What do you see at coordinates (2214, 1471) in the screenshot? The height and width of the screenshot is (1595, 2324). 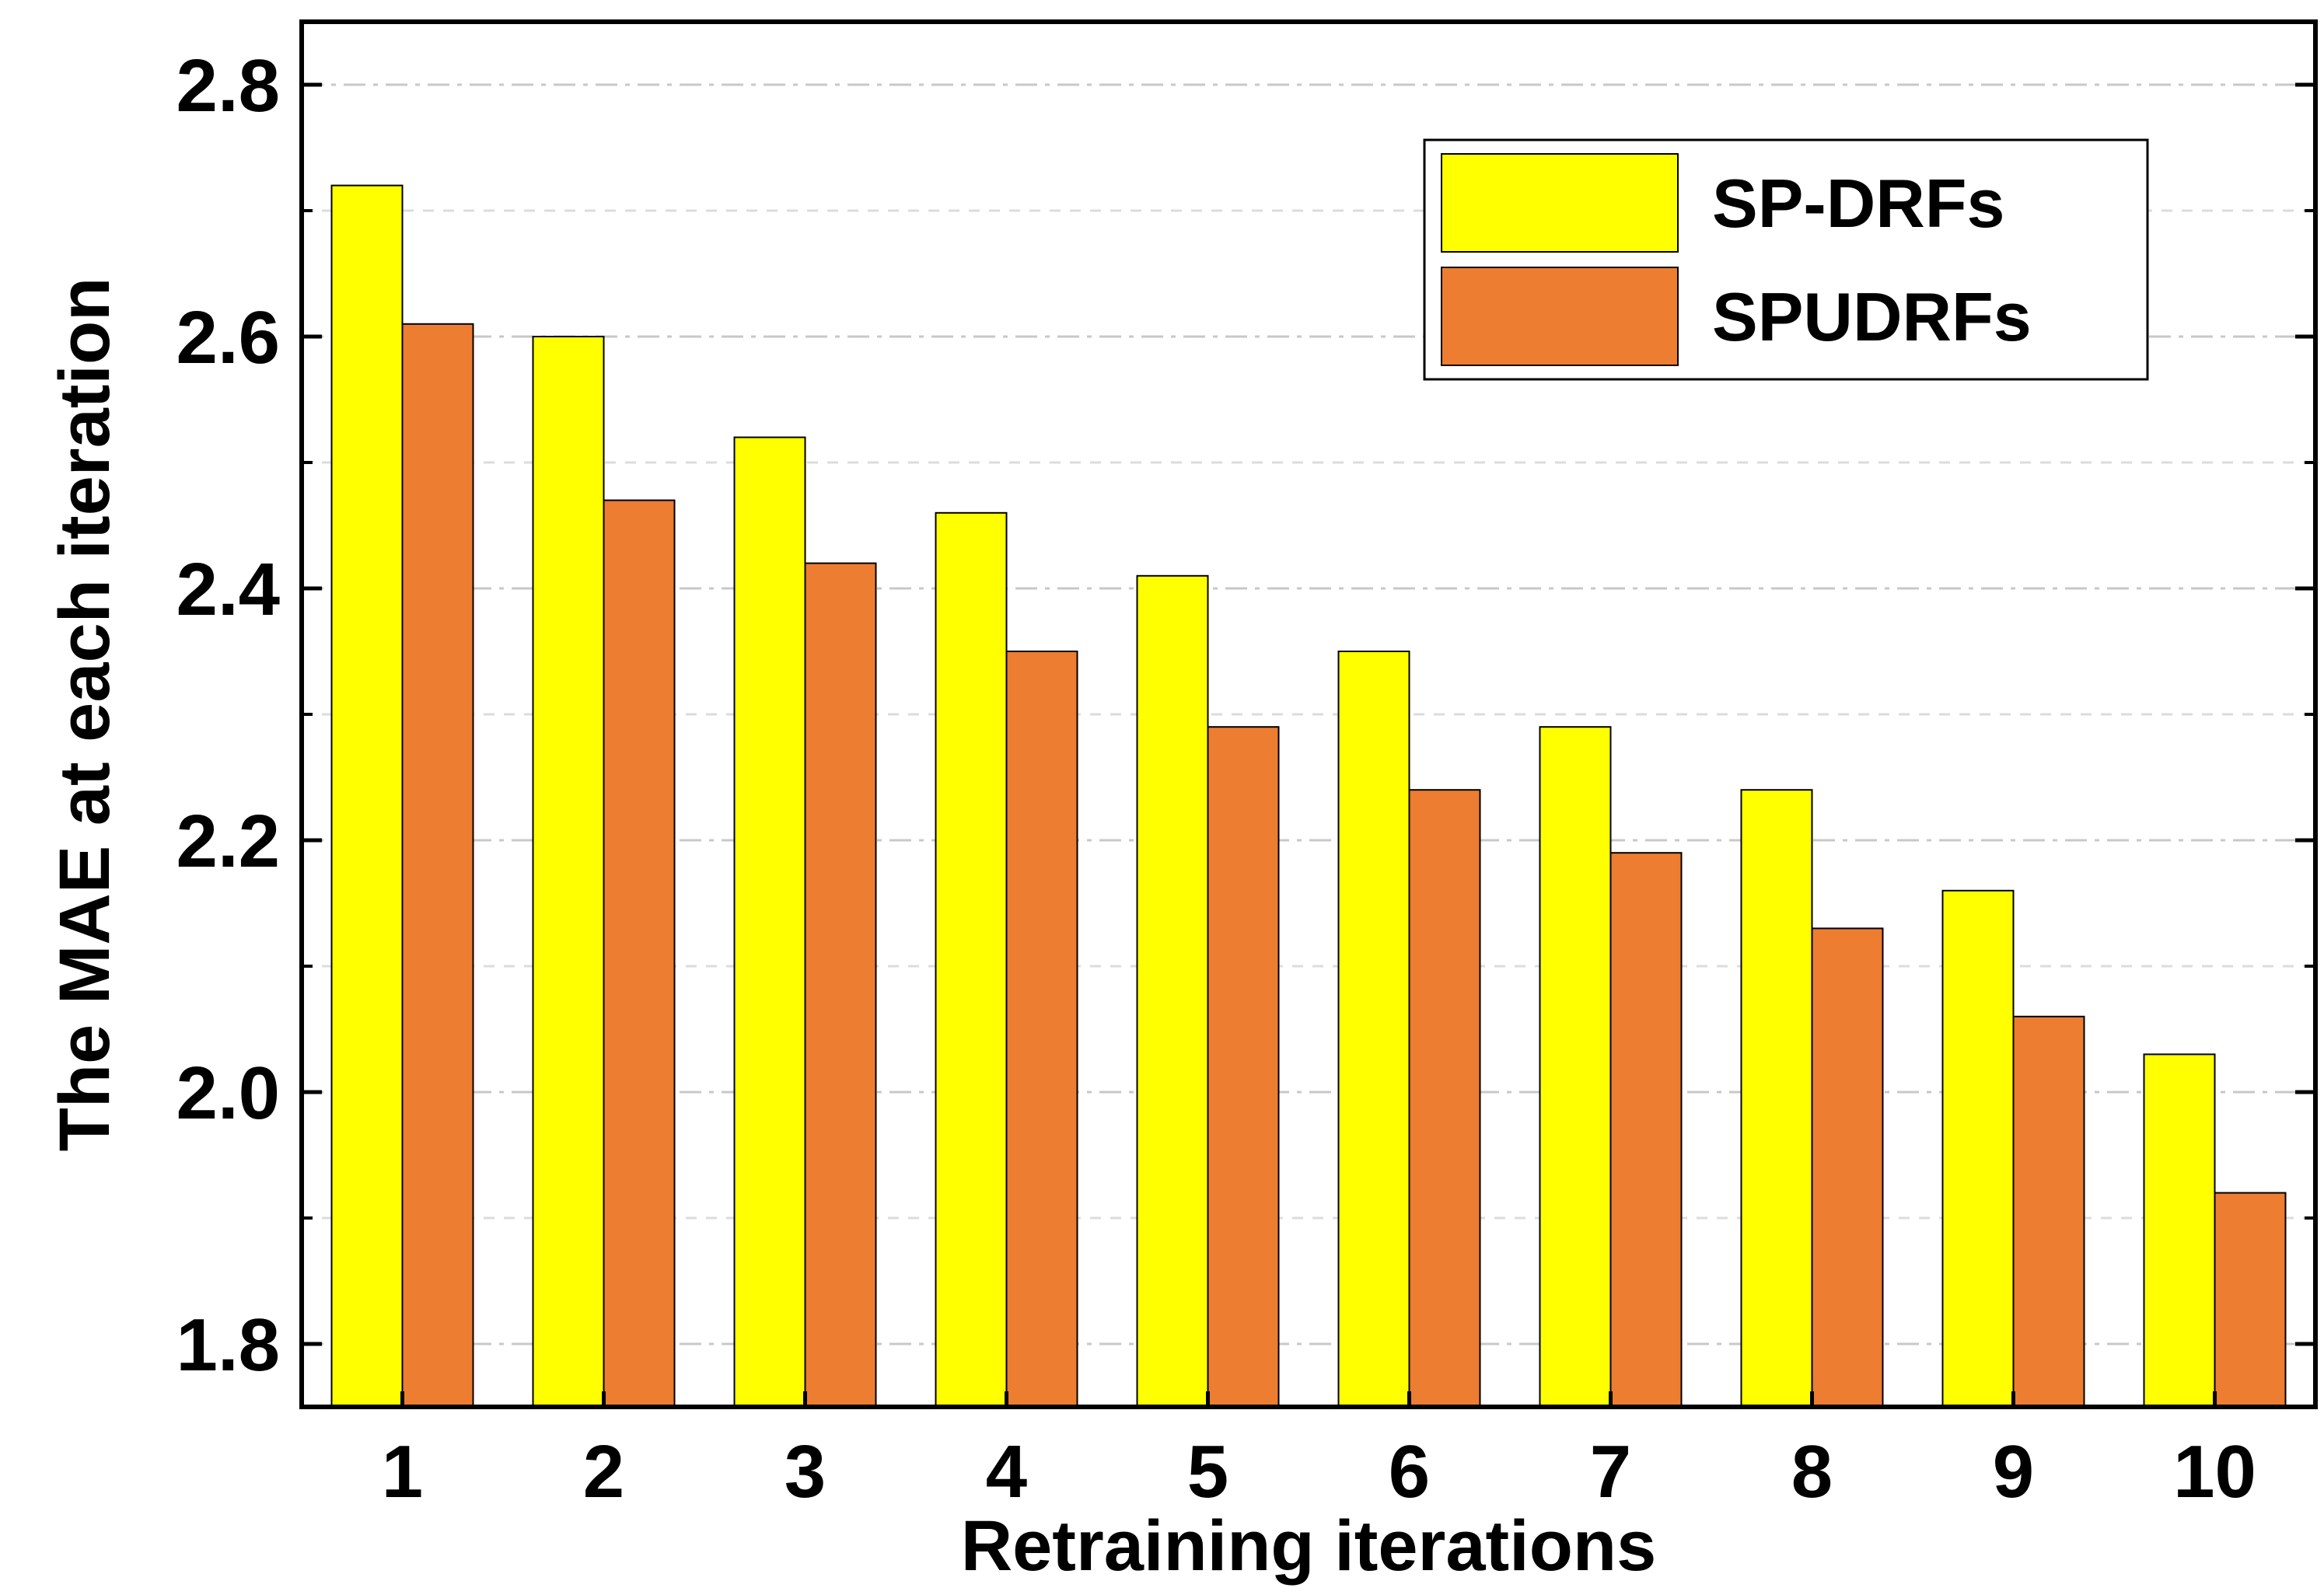 I see `x-tick-label: 10` at bounding box center [2214, 1471].